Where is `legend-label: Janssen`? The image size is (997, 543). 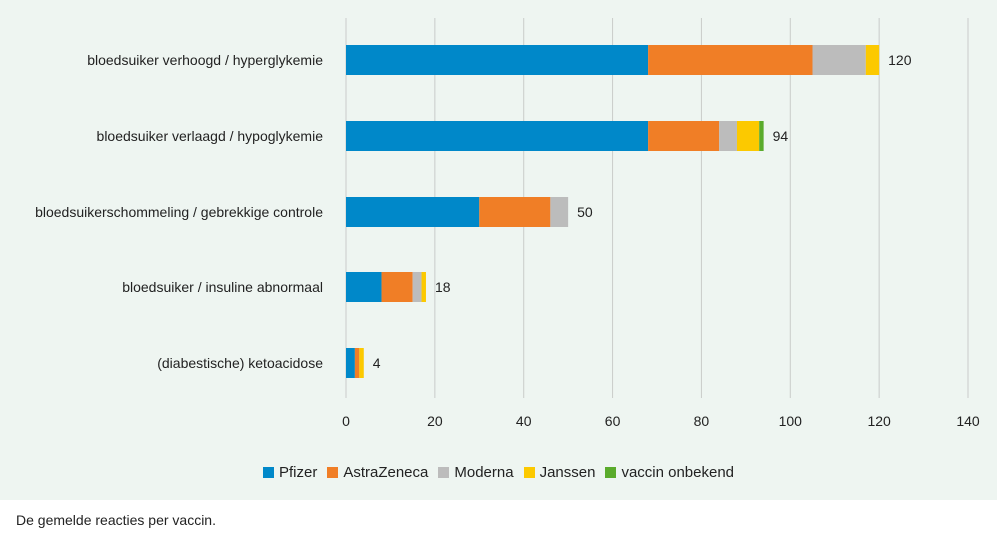
legend-label: Janssen is located at coordinates (567, 472).